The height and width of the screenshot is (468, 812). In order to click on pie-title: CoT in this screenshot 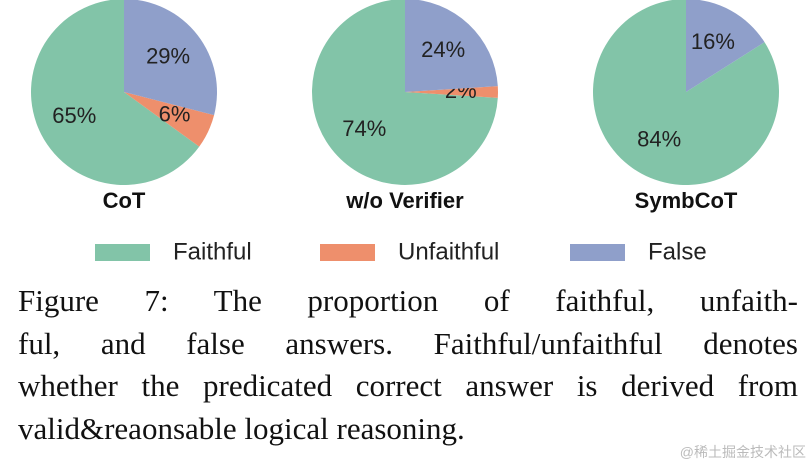, I will do `click(124, 200)`.